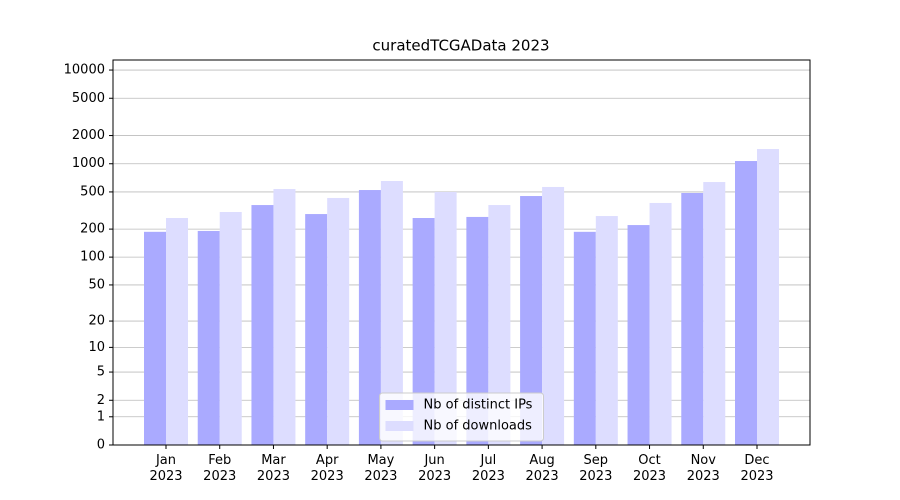 The width and height of the screenshot is (900, 500). What do you see at coordinates (92, 257) in the screenshot?
I see `y-tick-label: 100` at bounding box center [92, 257].